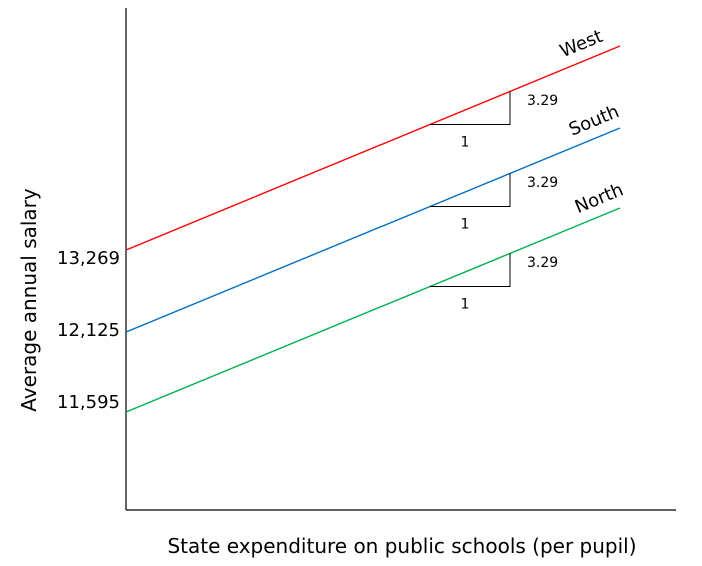  Describe the element at coordinates (465, 304) in the screenshot. I see `slope-run-label-north: 1` at that location.